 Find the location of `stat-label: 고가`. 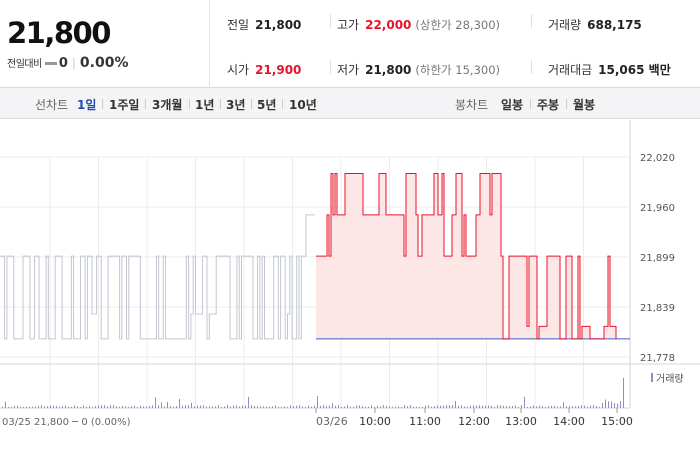

stat-label: 고가 is located at coordinates (348, 25).